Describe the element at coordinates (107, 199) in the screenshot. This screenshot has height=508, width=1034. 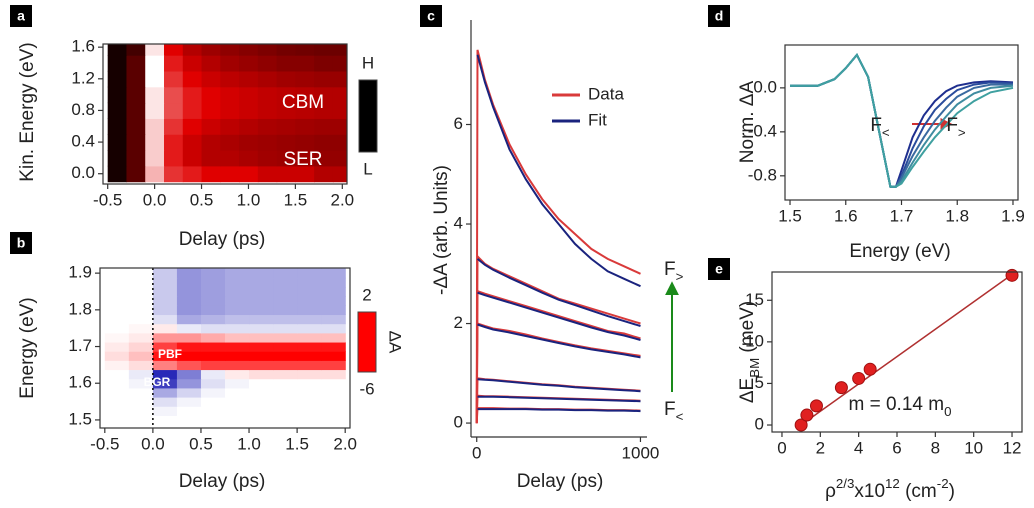
I see `x-tick-label: -0.5` at that location.